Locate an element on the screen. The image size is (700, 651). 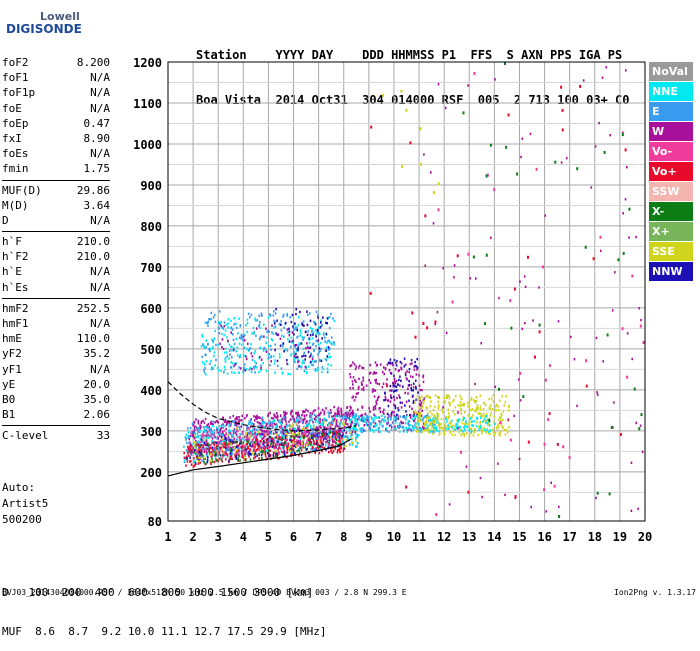
legend-item-e: E is located at coordinates (671, 111).